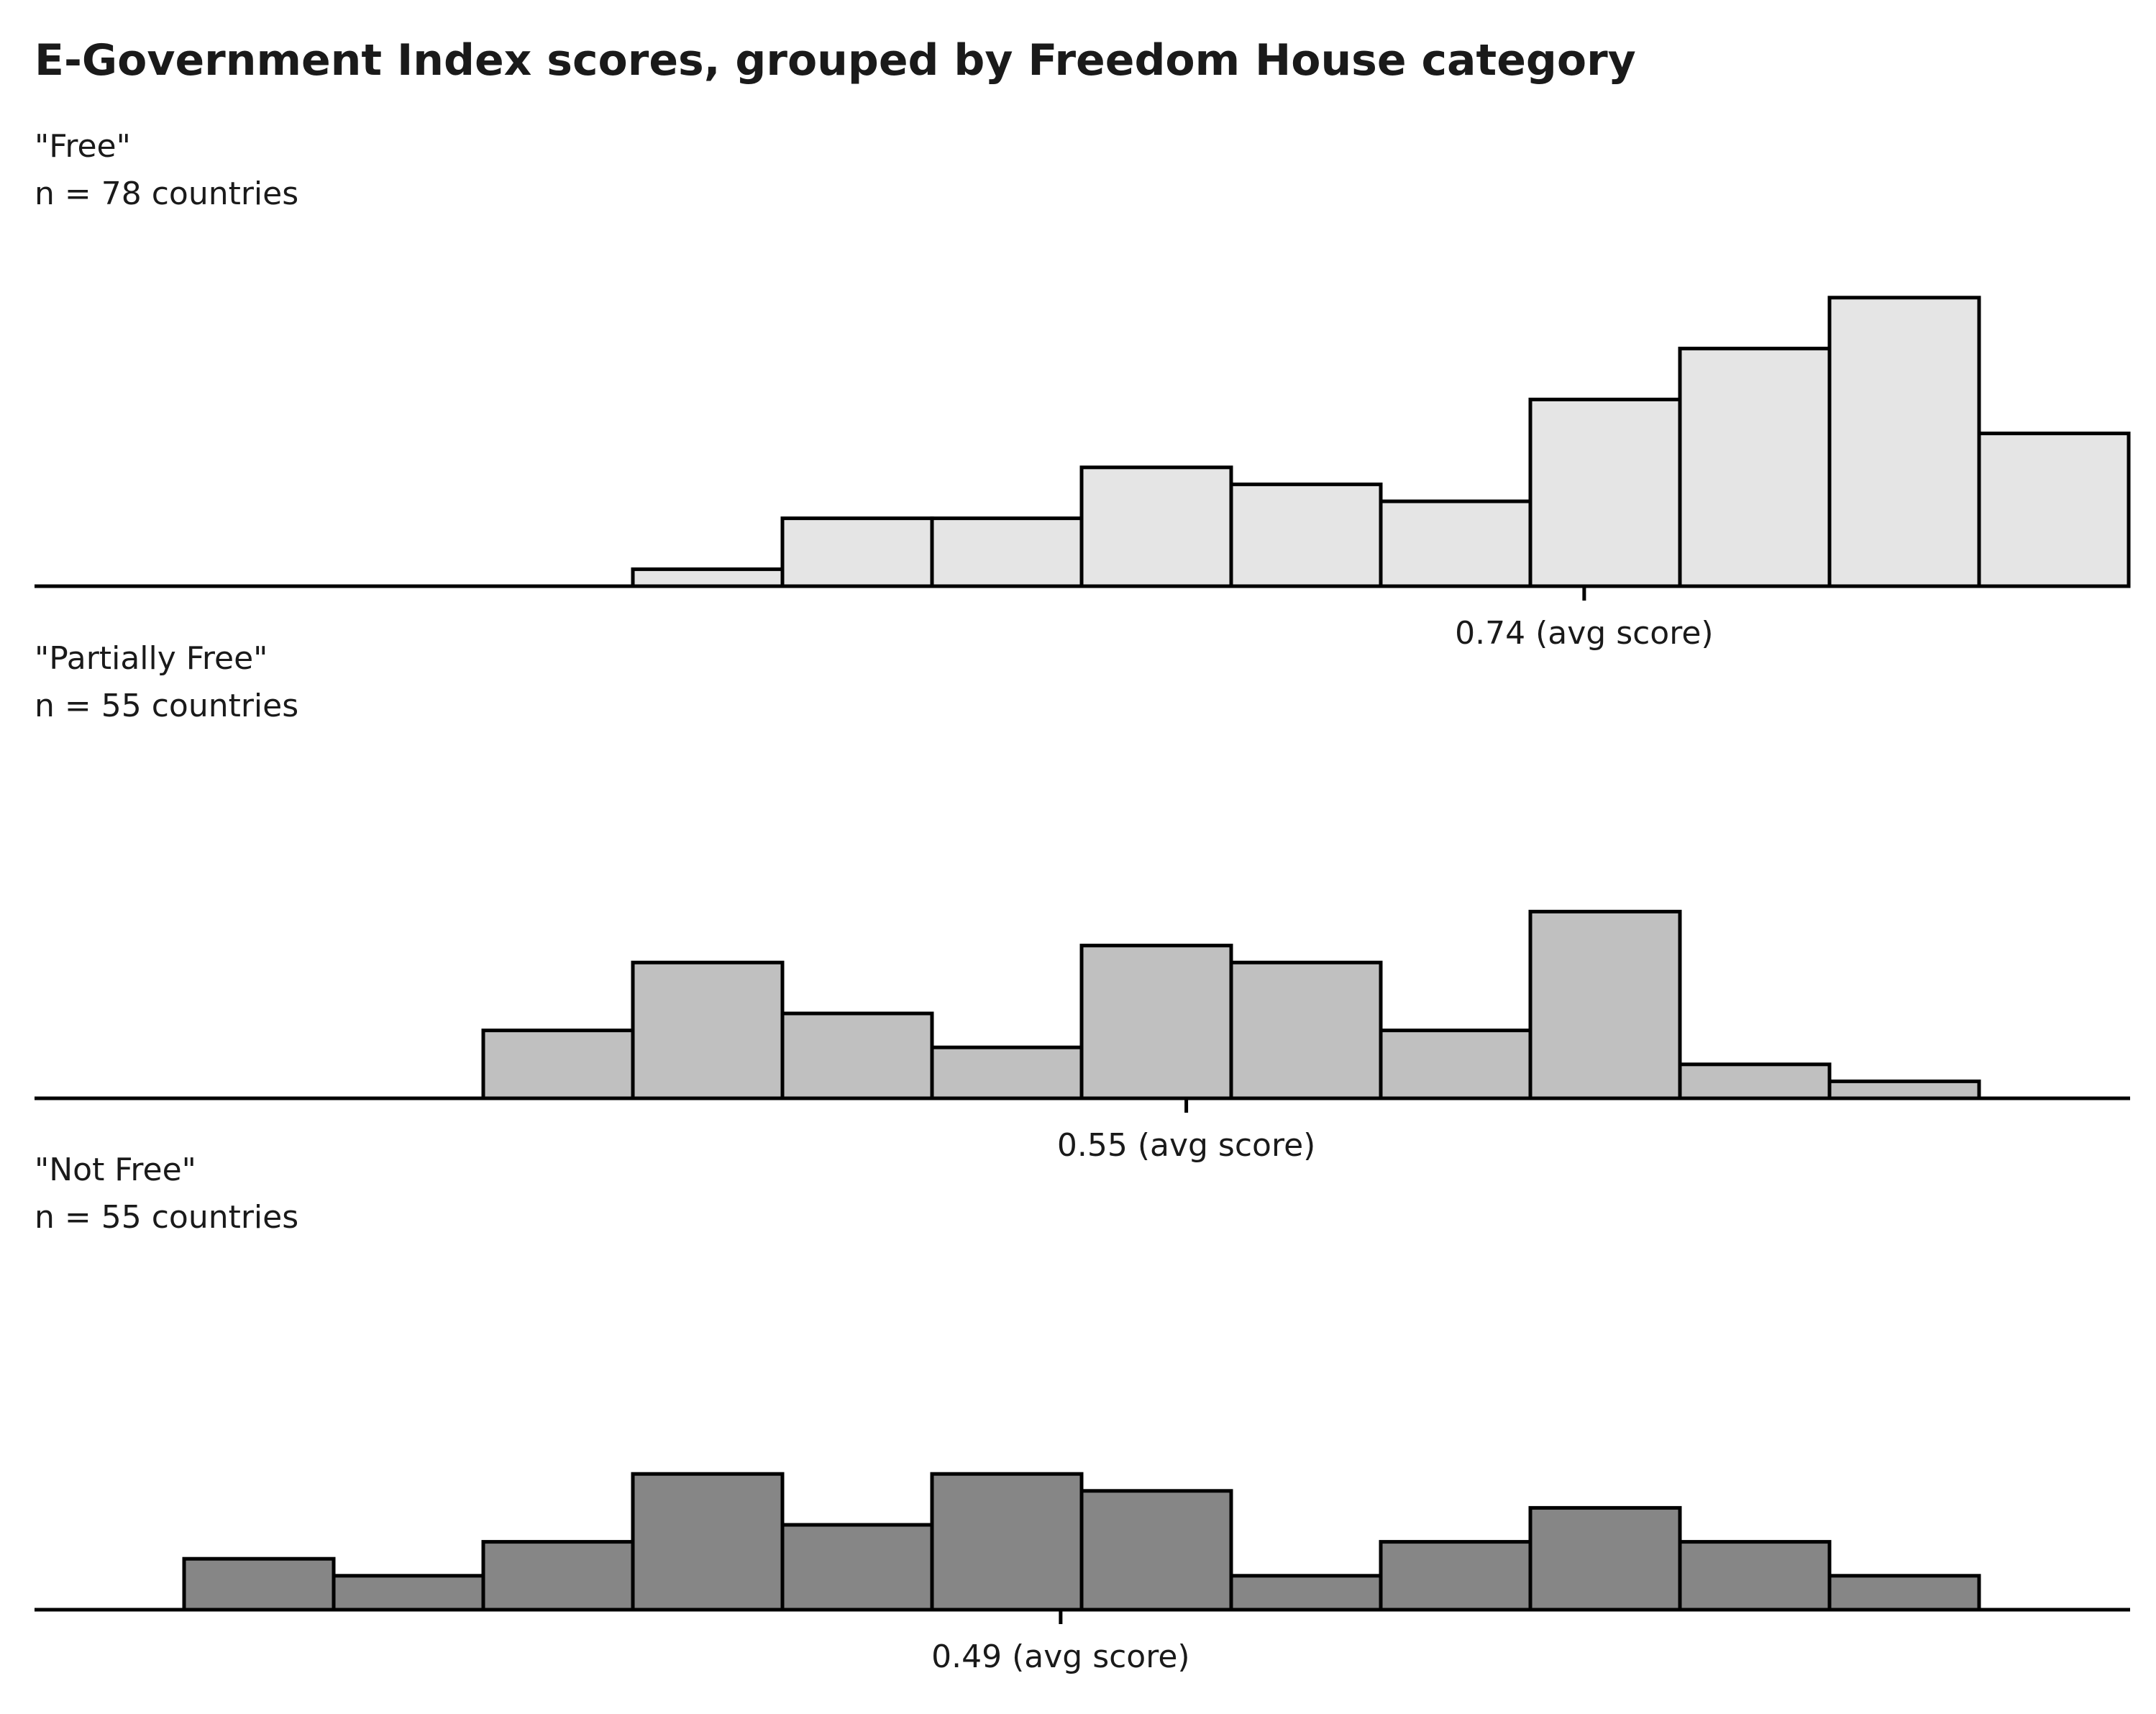 This screenshot has width=2156, height=1714. What do you see at coordinates (1186, 1145) in the screenshot?
I see `mean-score-label: 0.55 (avg score)` at bounding box center [1186, 1145].